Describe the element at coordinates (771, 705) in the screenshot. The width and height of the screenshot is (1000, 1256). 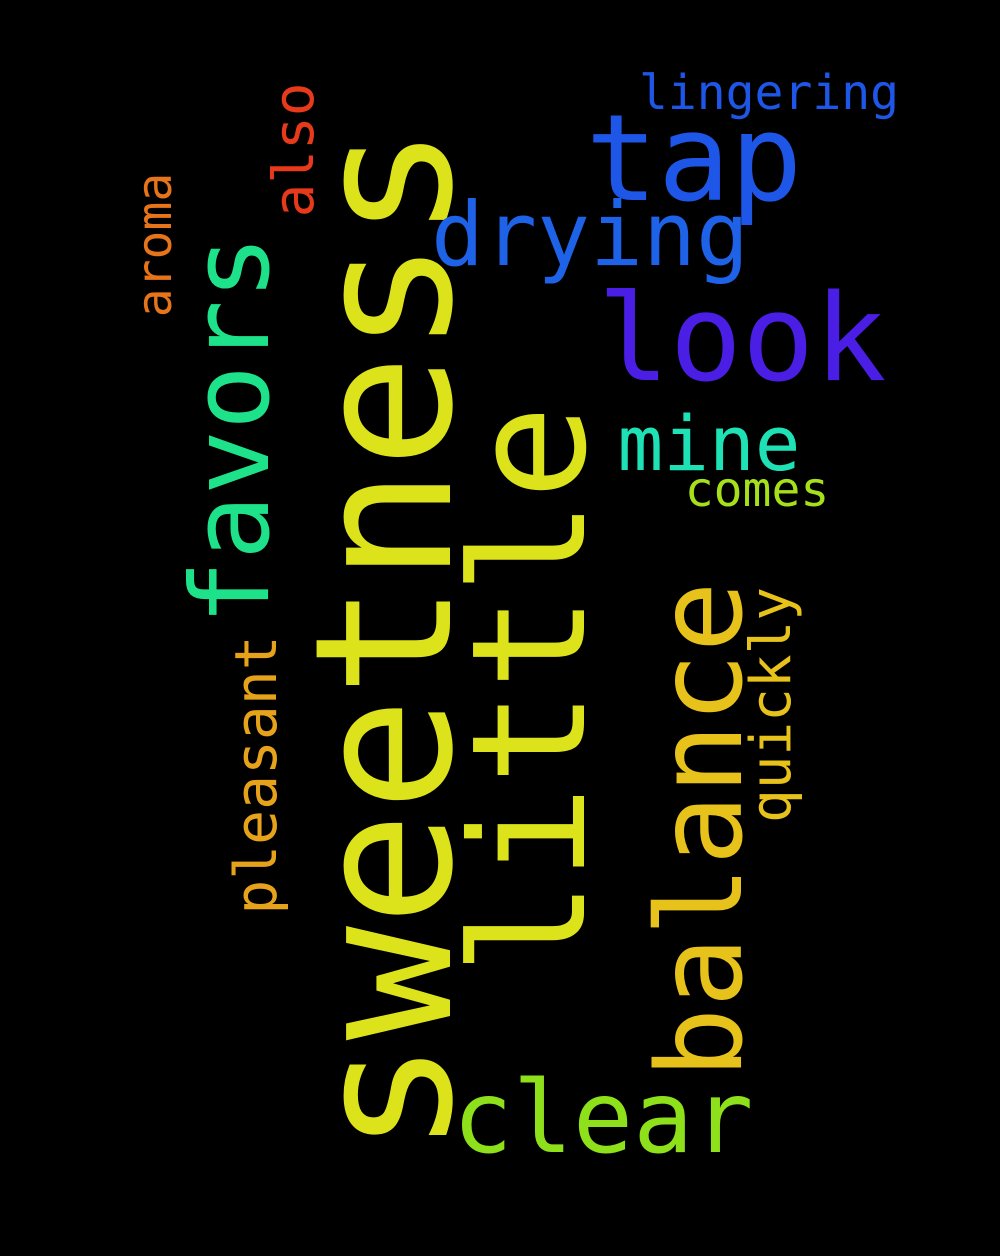
I see `word-quickly: quickly` at that location.